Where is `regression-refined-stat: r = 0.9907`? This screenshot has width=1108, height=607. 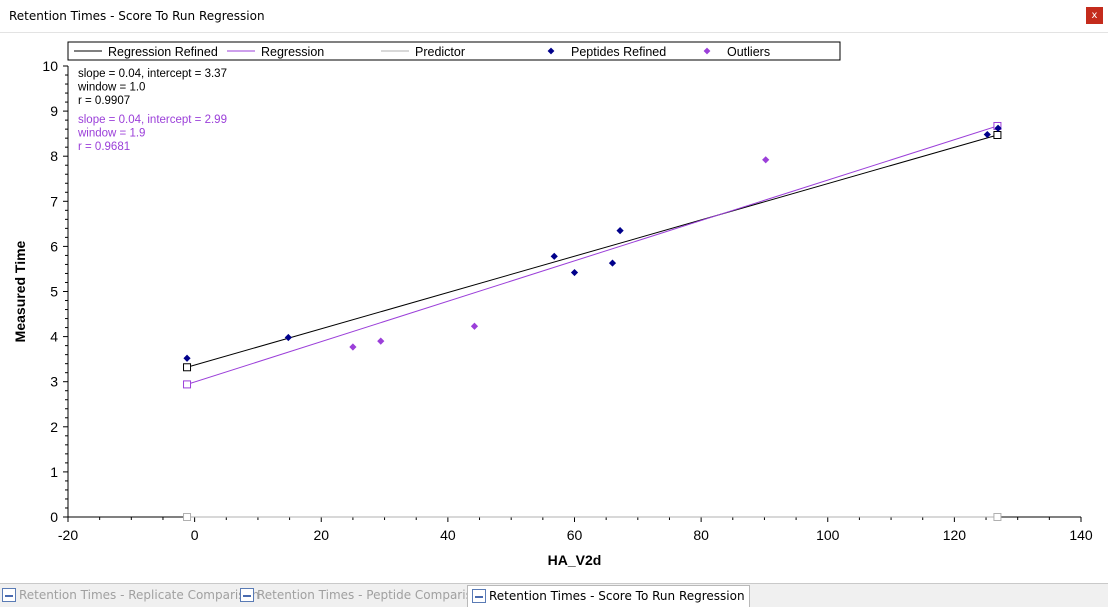 regression-refined-stat: r = 0.9907 is located at coordinates (104, 101).